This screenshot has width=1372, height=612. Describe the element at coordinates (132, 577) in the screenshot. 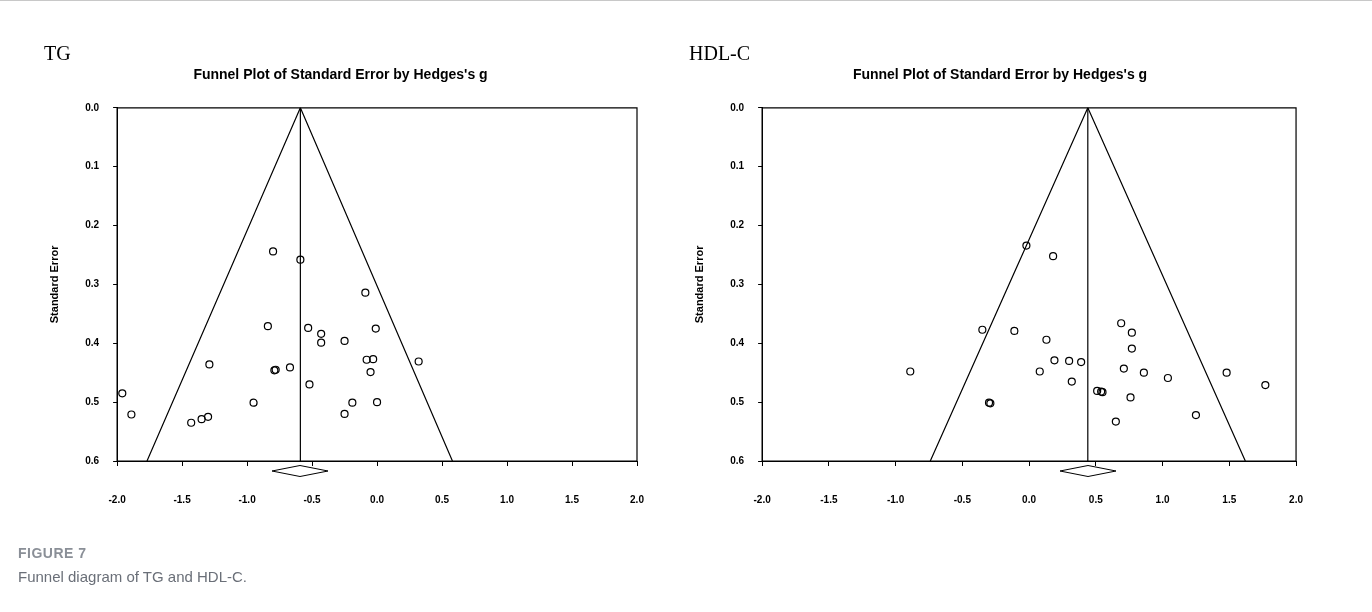

I see `text: Funnel diagram of TG and HDL-C.` at that location.